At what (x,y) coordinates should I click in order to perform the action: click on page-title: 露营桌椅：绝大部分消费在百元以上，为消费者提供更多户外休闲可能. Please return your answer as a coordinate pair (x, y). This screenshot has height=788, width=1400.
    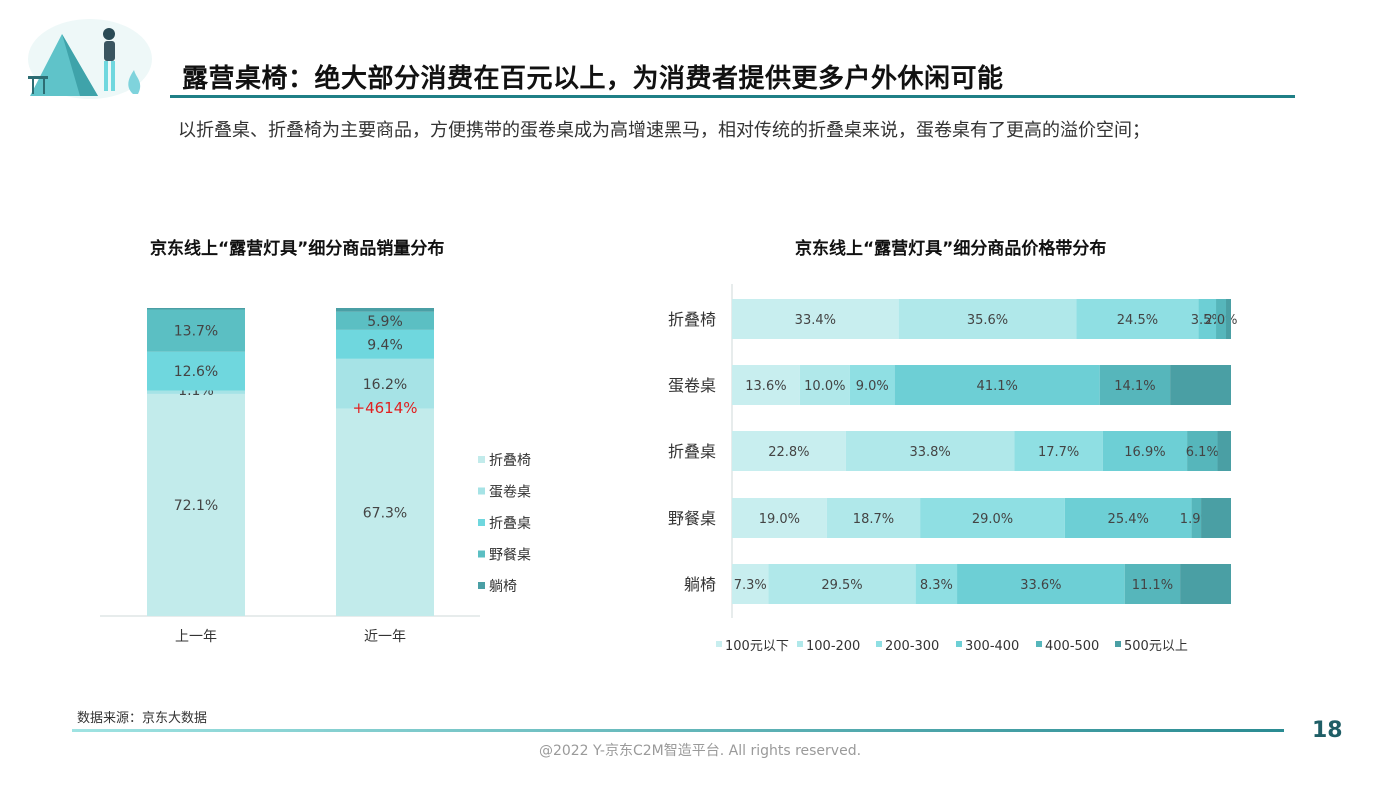
    Looking at the image, I should click on (593, 79).